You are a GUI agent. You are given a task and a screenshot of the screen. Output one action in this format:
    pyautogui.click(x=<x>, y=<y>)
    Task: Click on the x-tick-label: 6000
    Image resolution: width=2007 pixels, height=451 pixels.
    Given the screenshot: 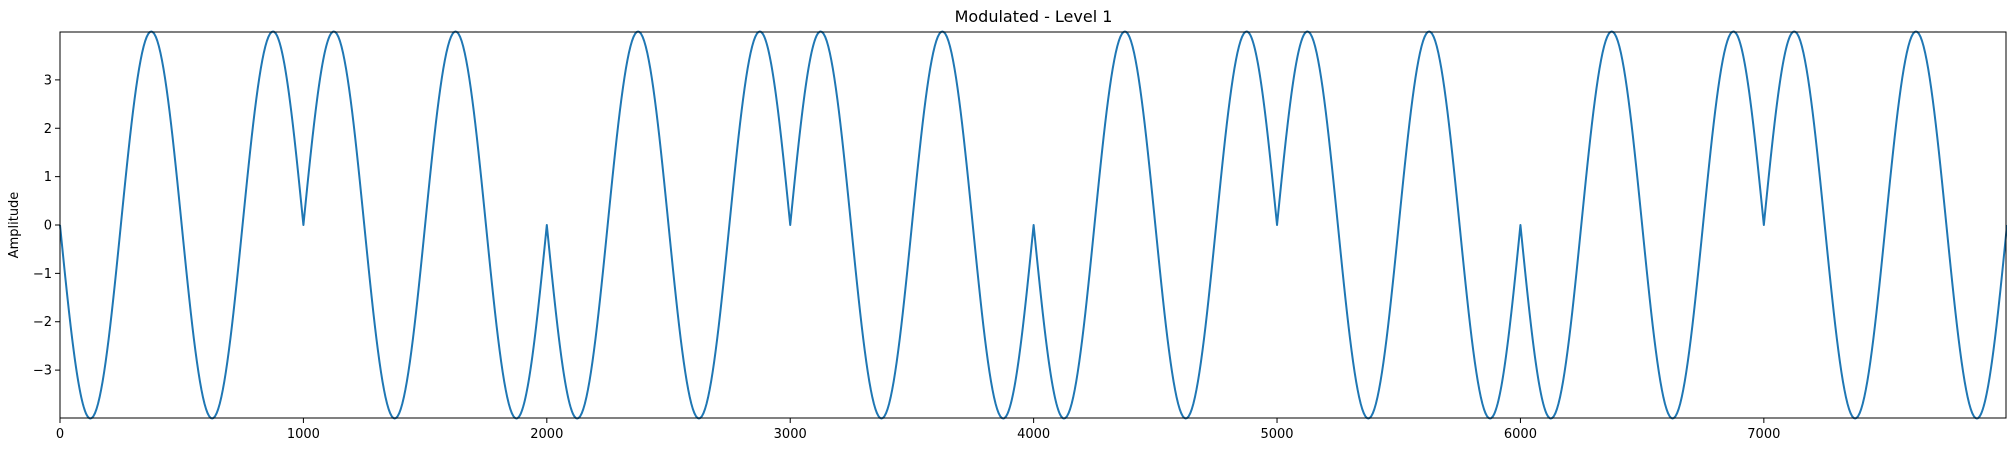 What is the action you would take?
    pyautogui.click(x=1520, y=434)
    